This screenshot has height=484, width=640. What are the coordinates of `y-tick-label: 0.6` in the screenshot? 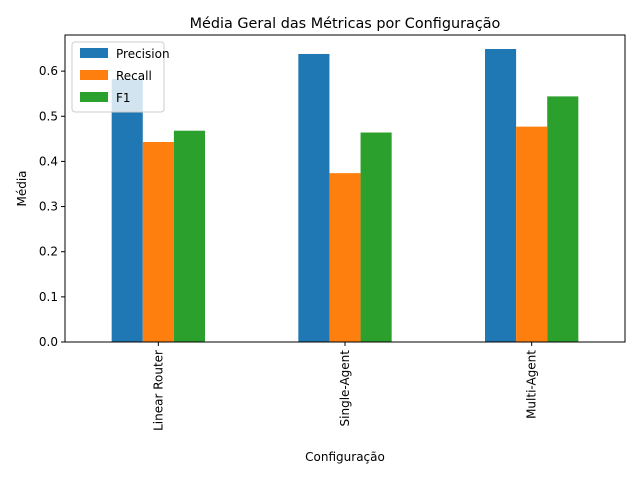 It's located at (48, 71).